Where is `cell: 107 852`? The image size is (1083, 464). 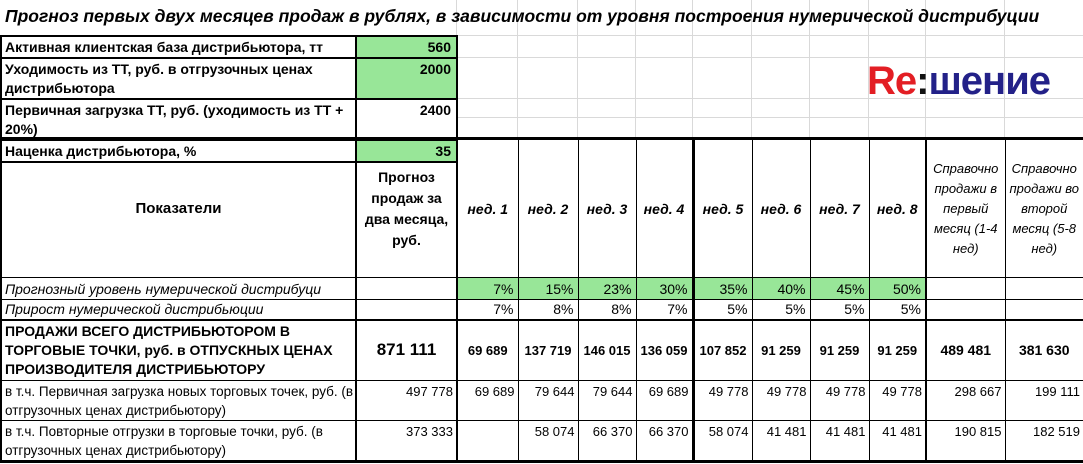
cell: 107 852 is located at coordinates (722, 349).